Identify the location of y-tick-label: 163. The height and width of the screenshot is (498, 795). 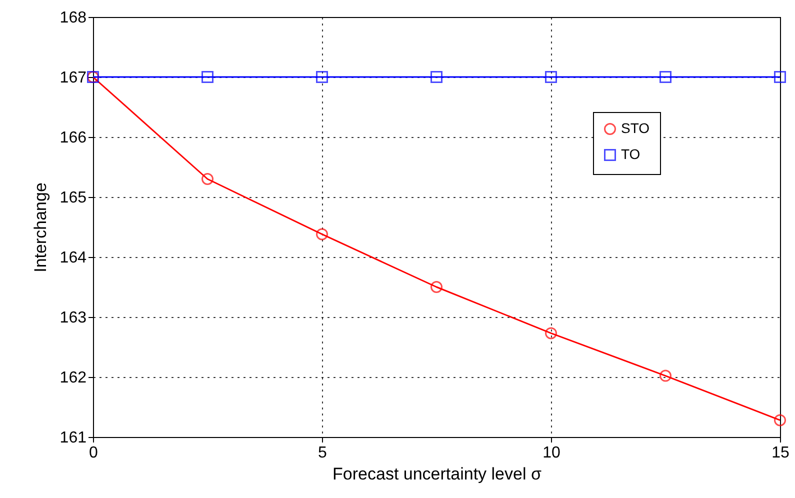
(73, 318).